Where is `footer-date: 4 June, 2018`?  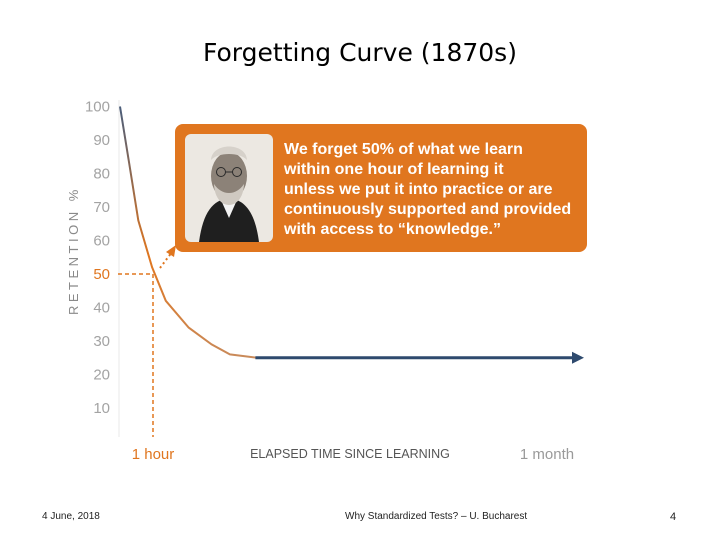 footer-date: 4 June, 2018 is located at coordinates (71, 516).